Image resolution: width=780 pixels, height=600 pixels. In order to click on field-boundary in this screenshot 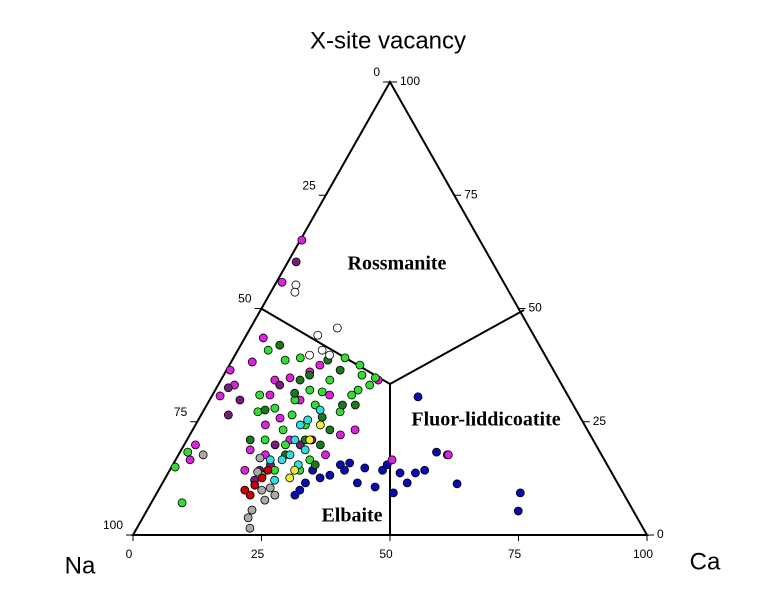, I will do `click(393, 347)`.